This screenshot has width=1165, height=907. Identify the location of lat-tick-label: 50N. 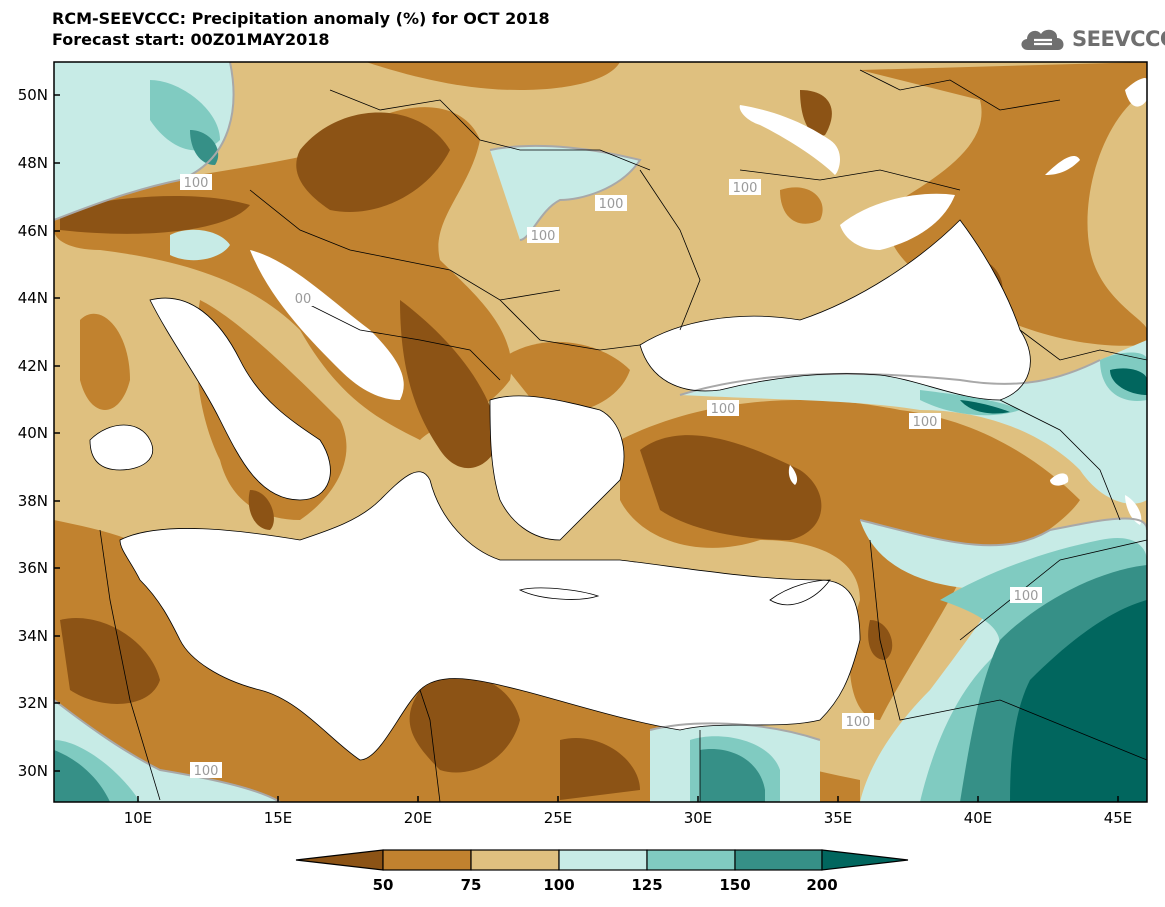
(33, 95).